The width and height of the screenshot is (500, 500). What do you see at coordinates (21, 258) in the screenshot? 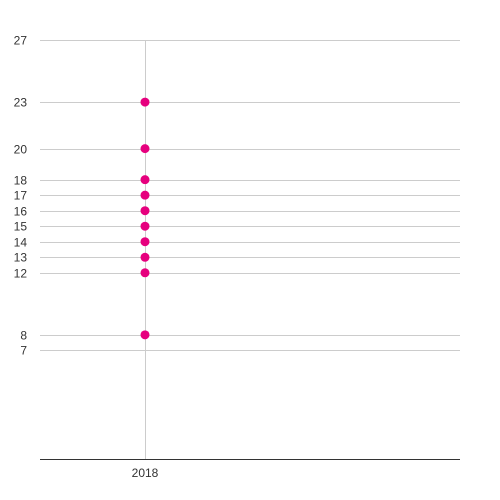
I see `y-tick-label: 13` at bounding box center [21, 258].